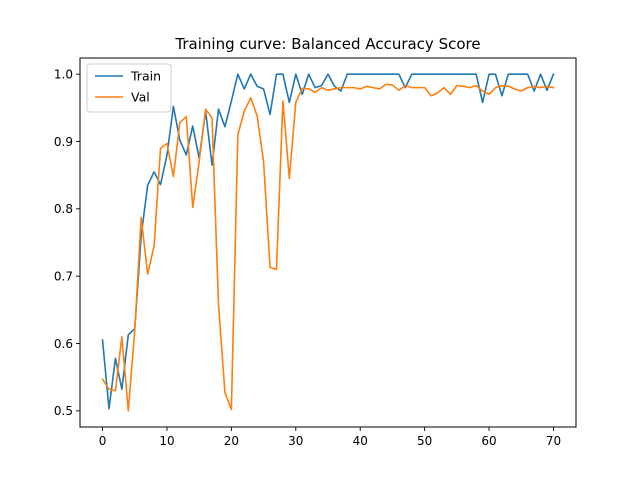 This screenshot has height=480, width=640. What do you see at coordinates (140, 97) in the screenshot?
I see `legend-label-val: Val` at bounding box center [140, 97].